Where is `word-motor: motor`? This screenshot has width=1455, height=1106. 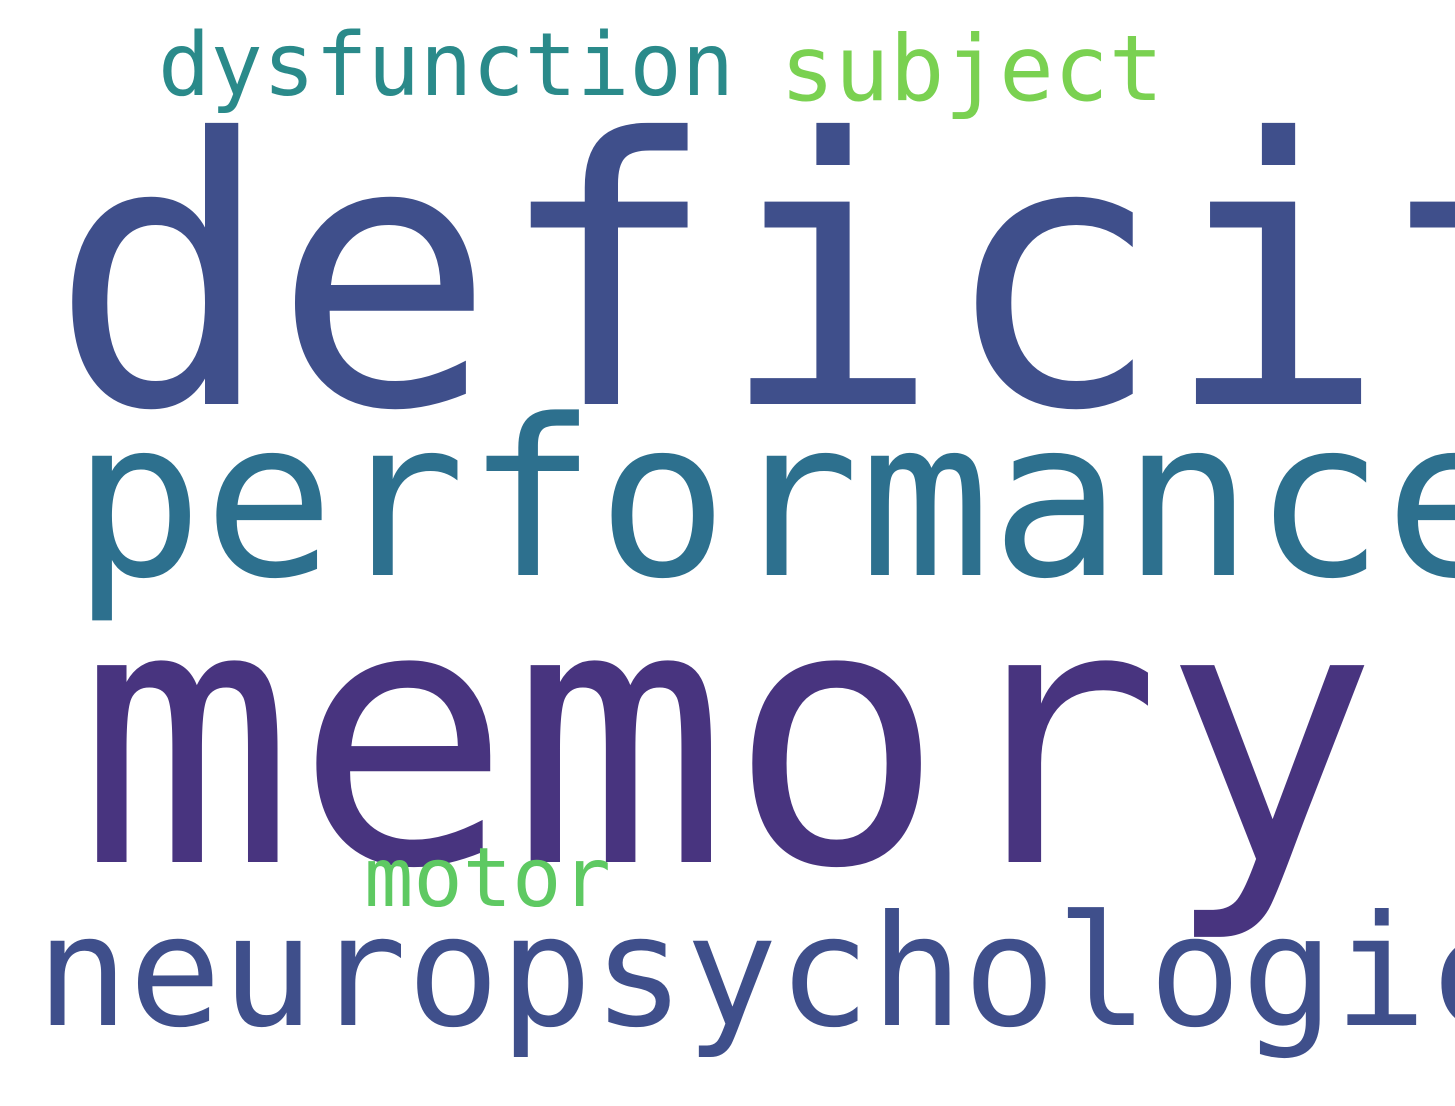
word-motor: motor is located at coordinates (487, 878).